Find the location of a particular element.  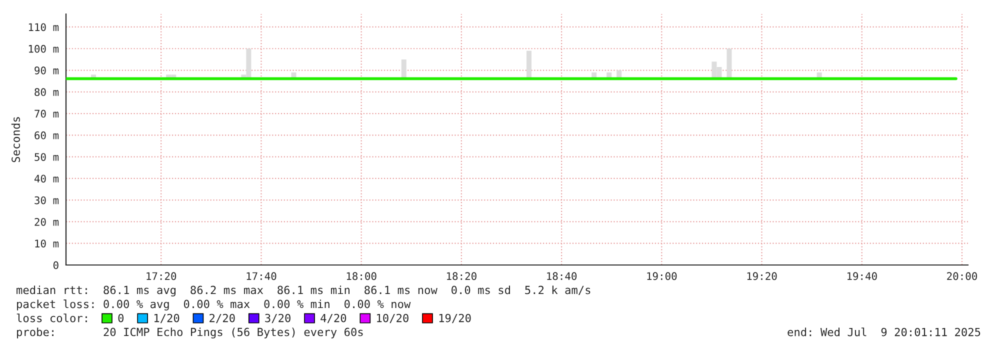

legend-label: 2/20 is located at coordinates (222, 319).